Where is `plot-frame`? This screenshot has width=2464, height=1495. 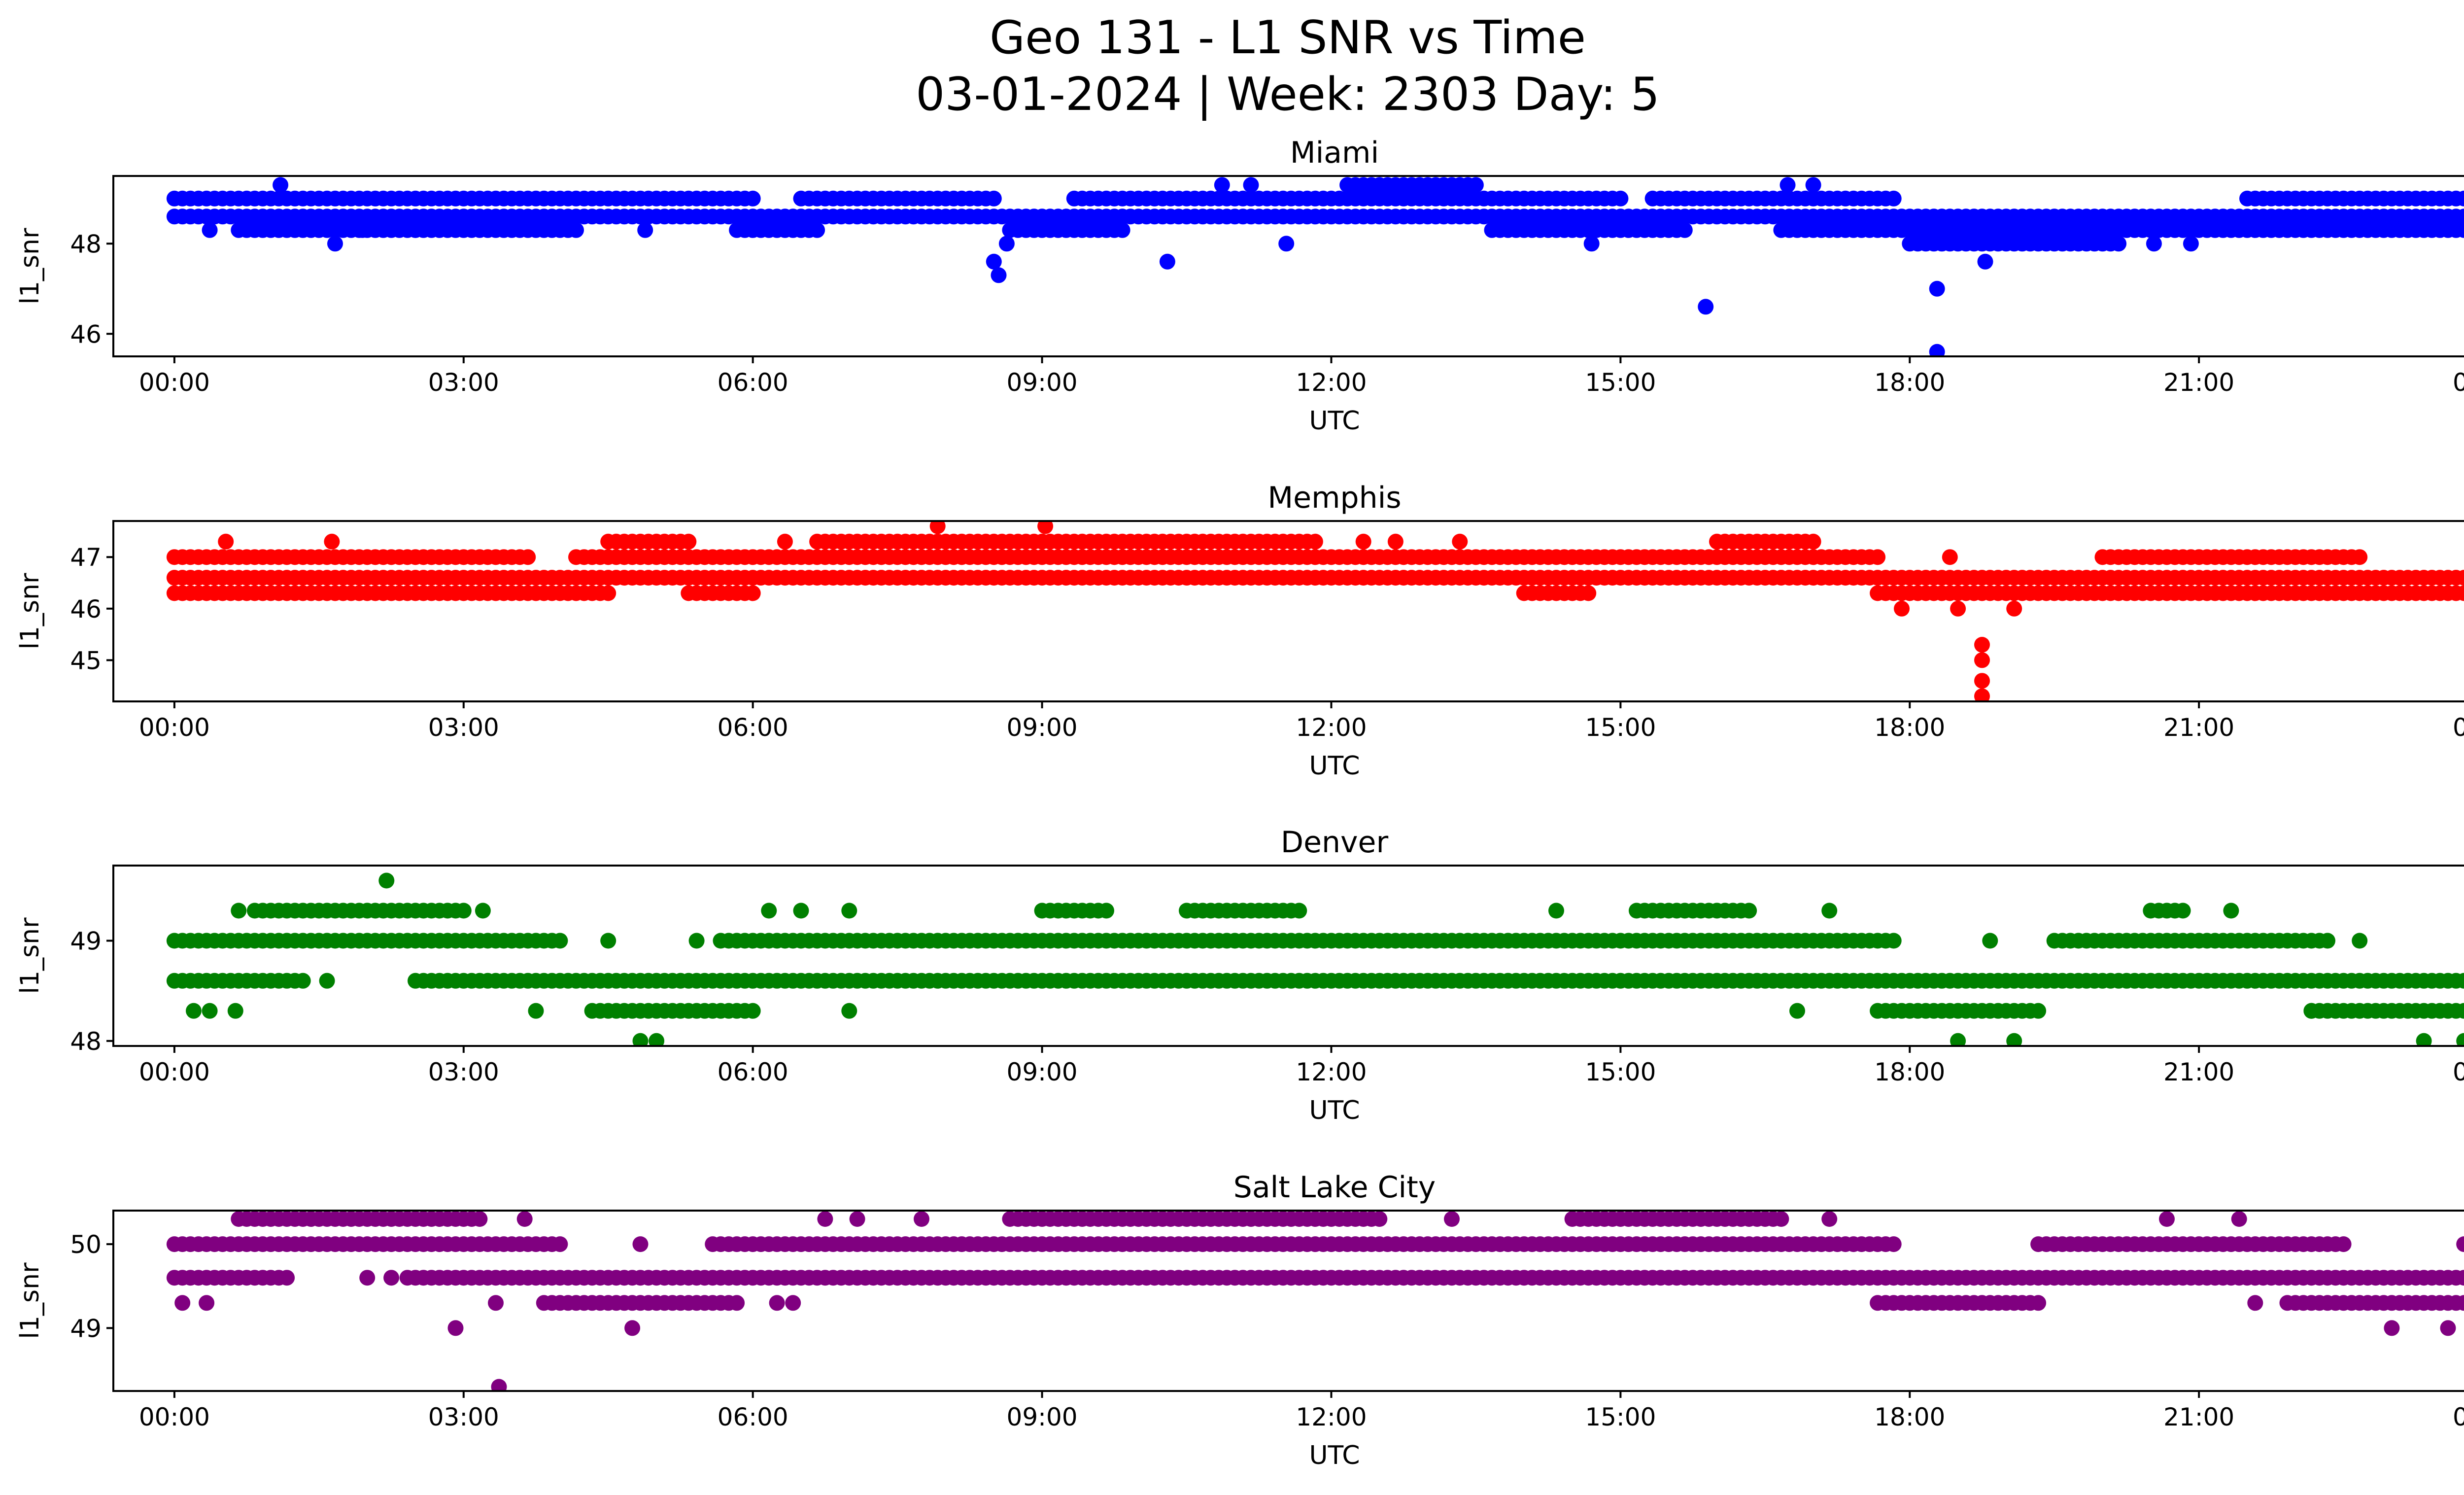 plot-frame is located at coordinates (1288, 266).